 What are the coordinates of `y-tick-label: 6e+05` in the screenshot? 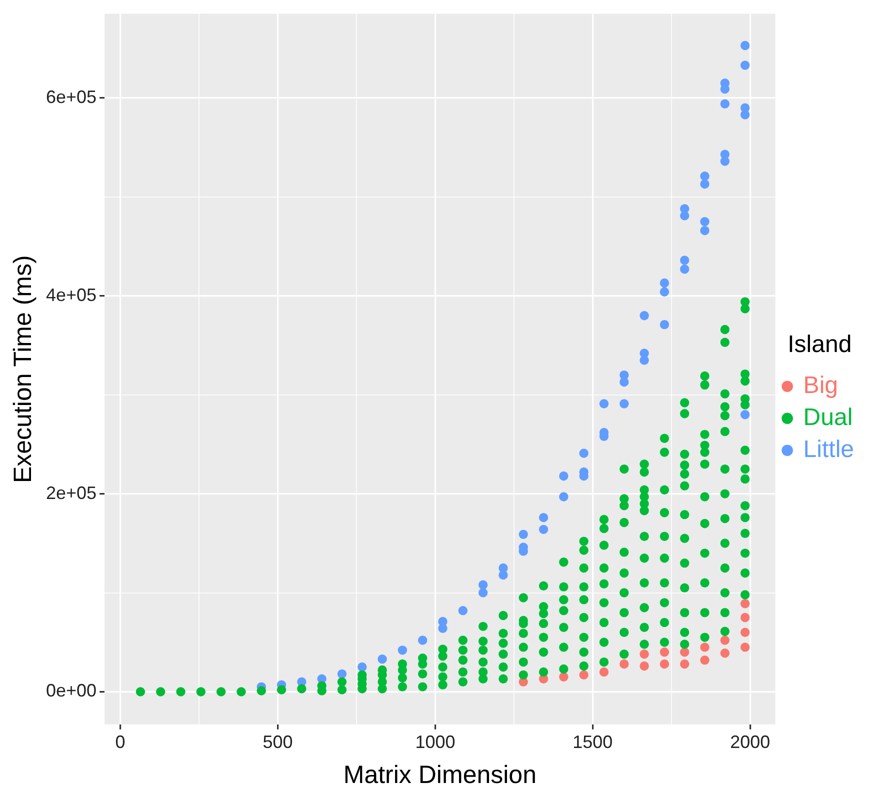 It's located at (71, 96).